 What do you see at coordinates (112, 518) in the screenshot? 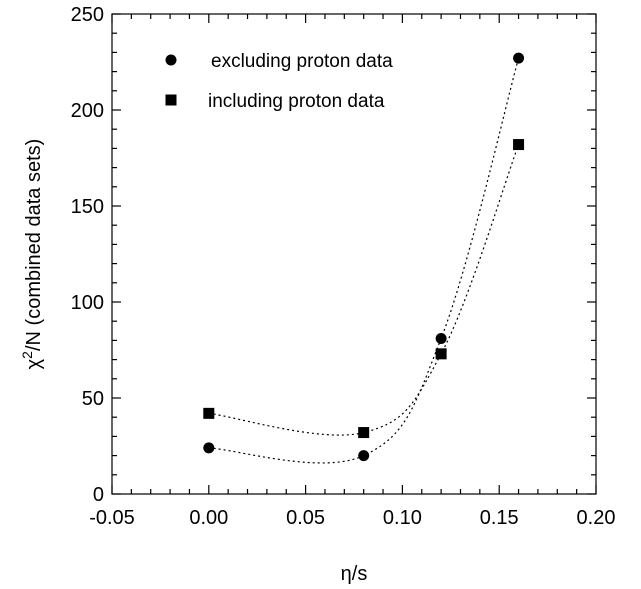
I see `x-tick-label: -0.05` at bounding box center [112, 518].